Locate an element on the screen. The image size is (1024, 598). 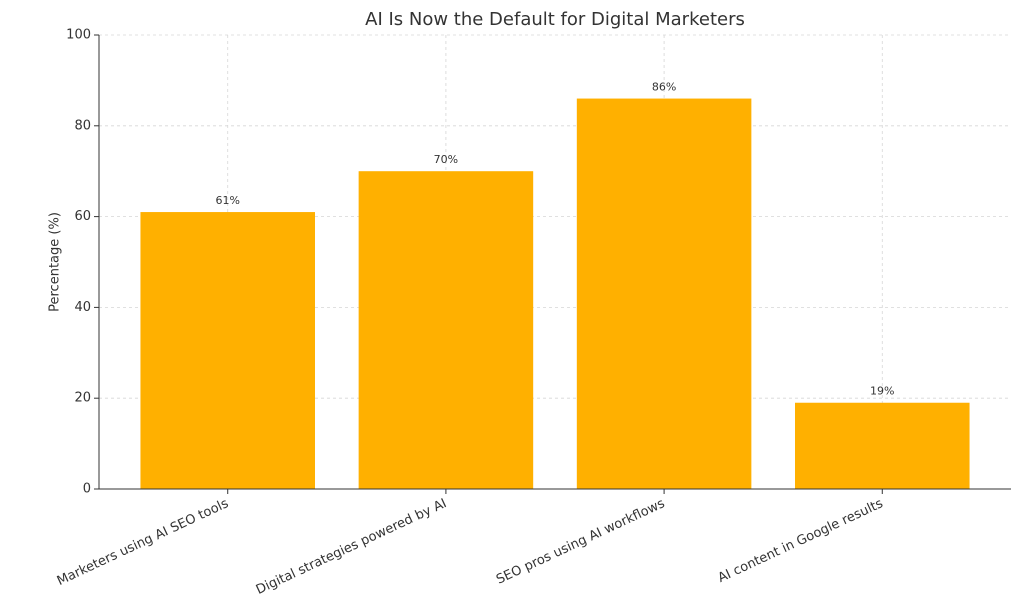
y-tick-label: 60 is located at coordinates (82, 216).